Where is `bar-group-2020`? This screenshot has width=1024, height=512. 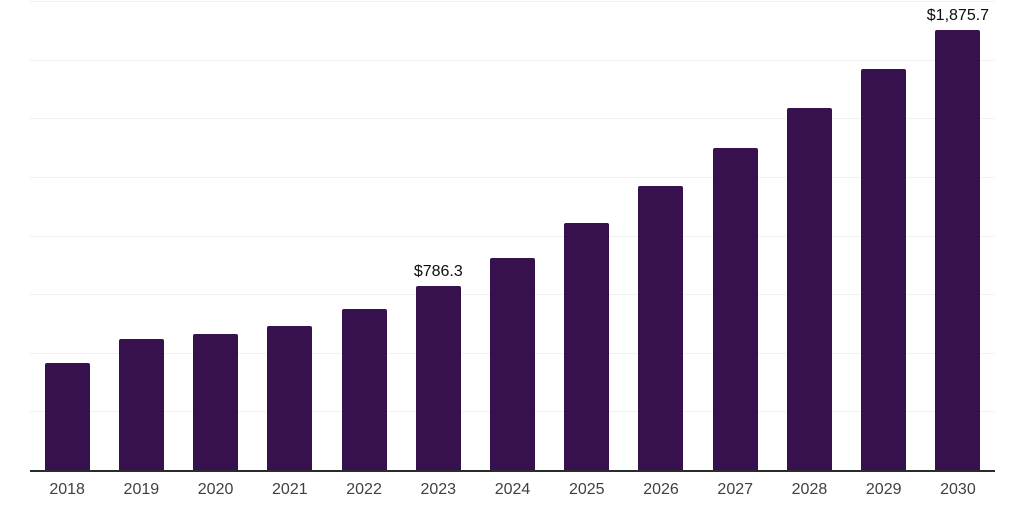 bar-group-2020 is located at coordinates (215, 235).